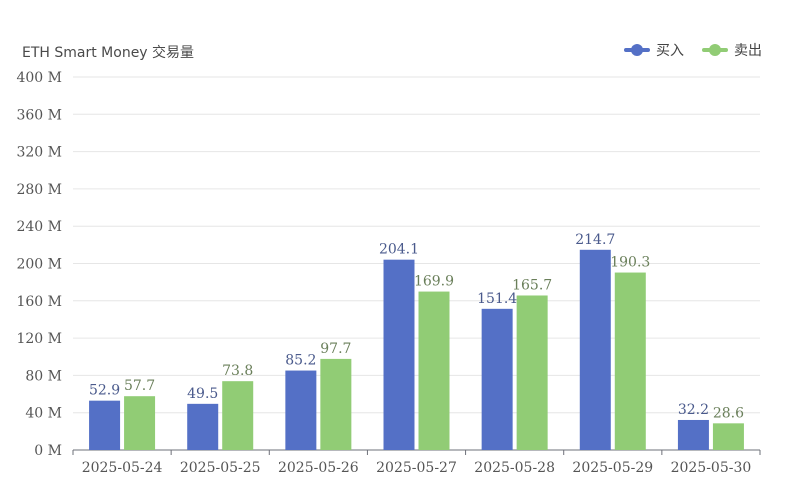  What do you see at coordinates (237, 371) in the screenshot?
I see `data-label: 73.8` at bounding box center [237, 371].